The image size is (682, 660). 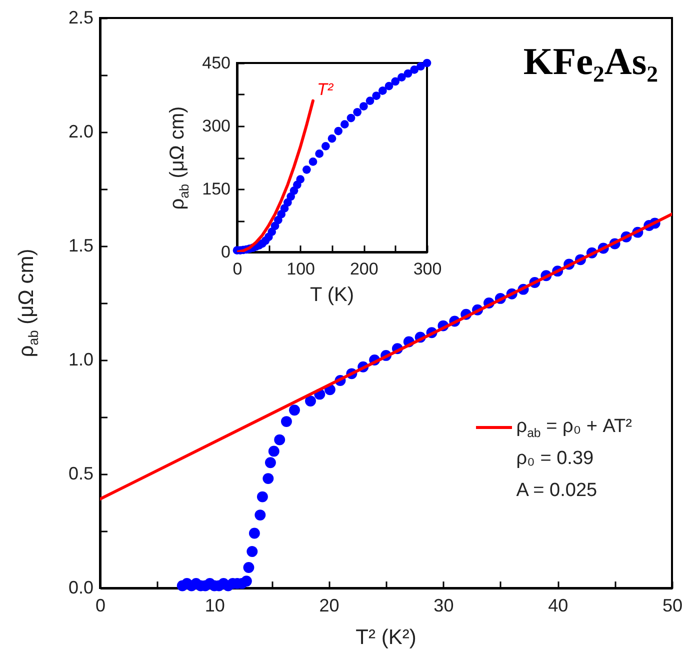 What do you see at coordinates (574, 428) in the screenshot?
I see `legend-label: ρ$_{ab}$ = ρ₀ + AT²` at bounding box center [574, 428].